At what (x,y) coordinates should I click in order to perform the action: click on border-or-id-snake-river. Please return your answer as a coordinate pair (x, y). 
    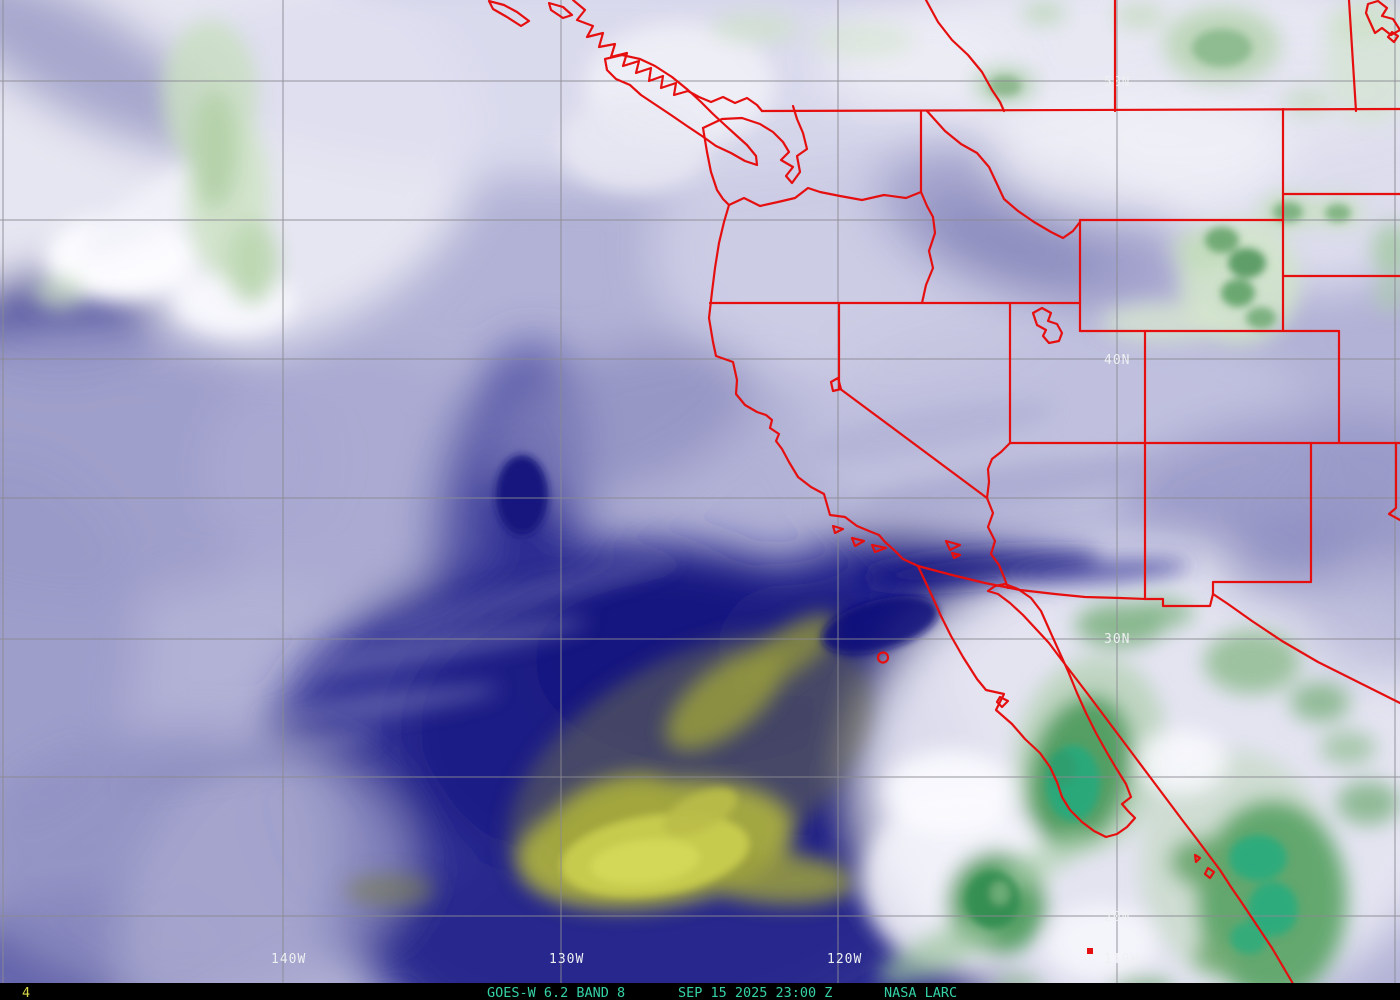
    Looking at the image, I should click on (928, 247).